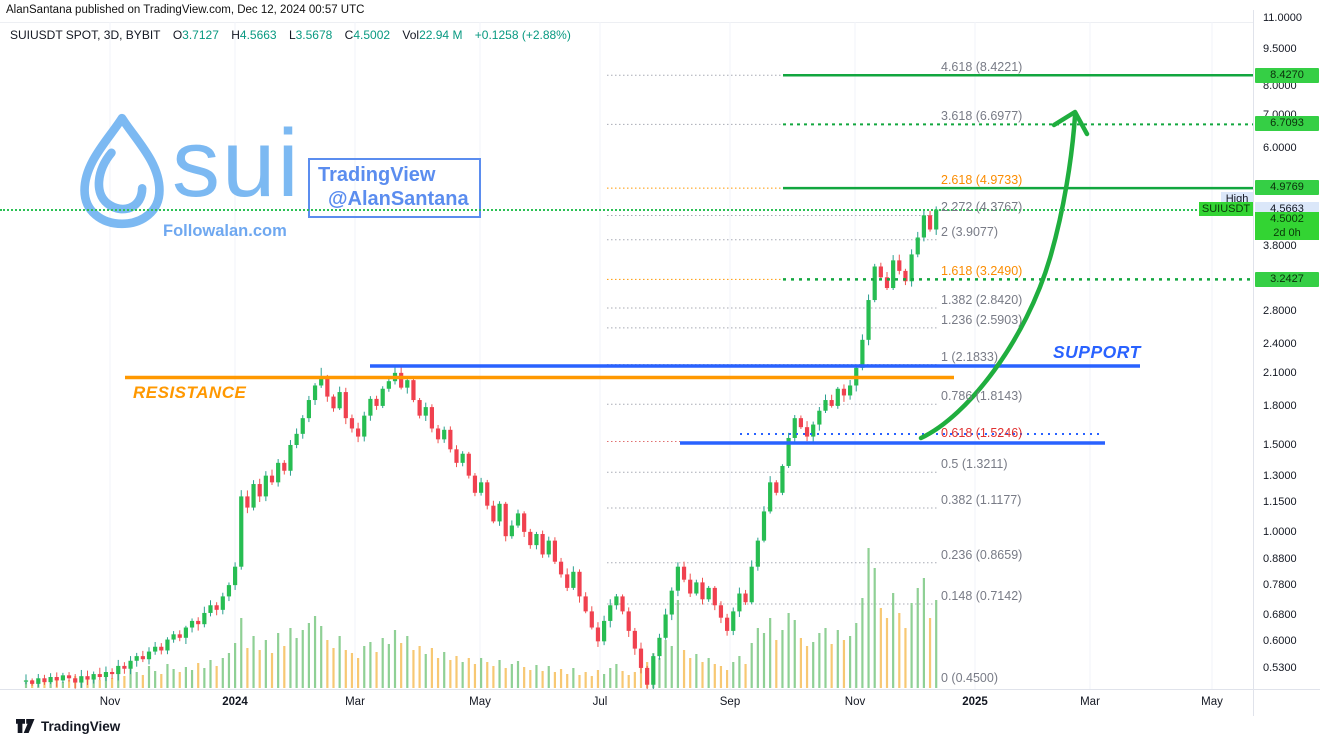  What do you see at coordinates (1280, 245) in the screenshot?
I see `price-tick: 3.8000` at bounding box center [1280, 245].